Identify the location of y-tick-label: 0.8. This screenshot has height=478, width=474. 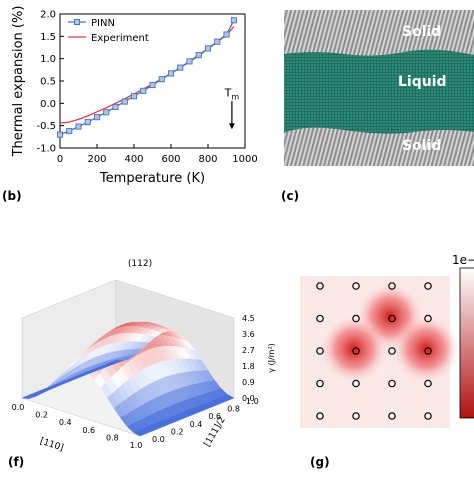
(233, 409).